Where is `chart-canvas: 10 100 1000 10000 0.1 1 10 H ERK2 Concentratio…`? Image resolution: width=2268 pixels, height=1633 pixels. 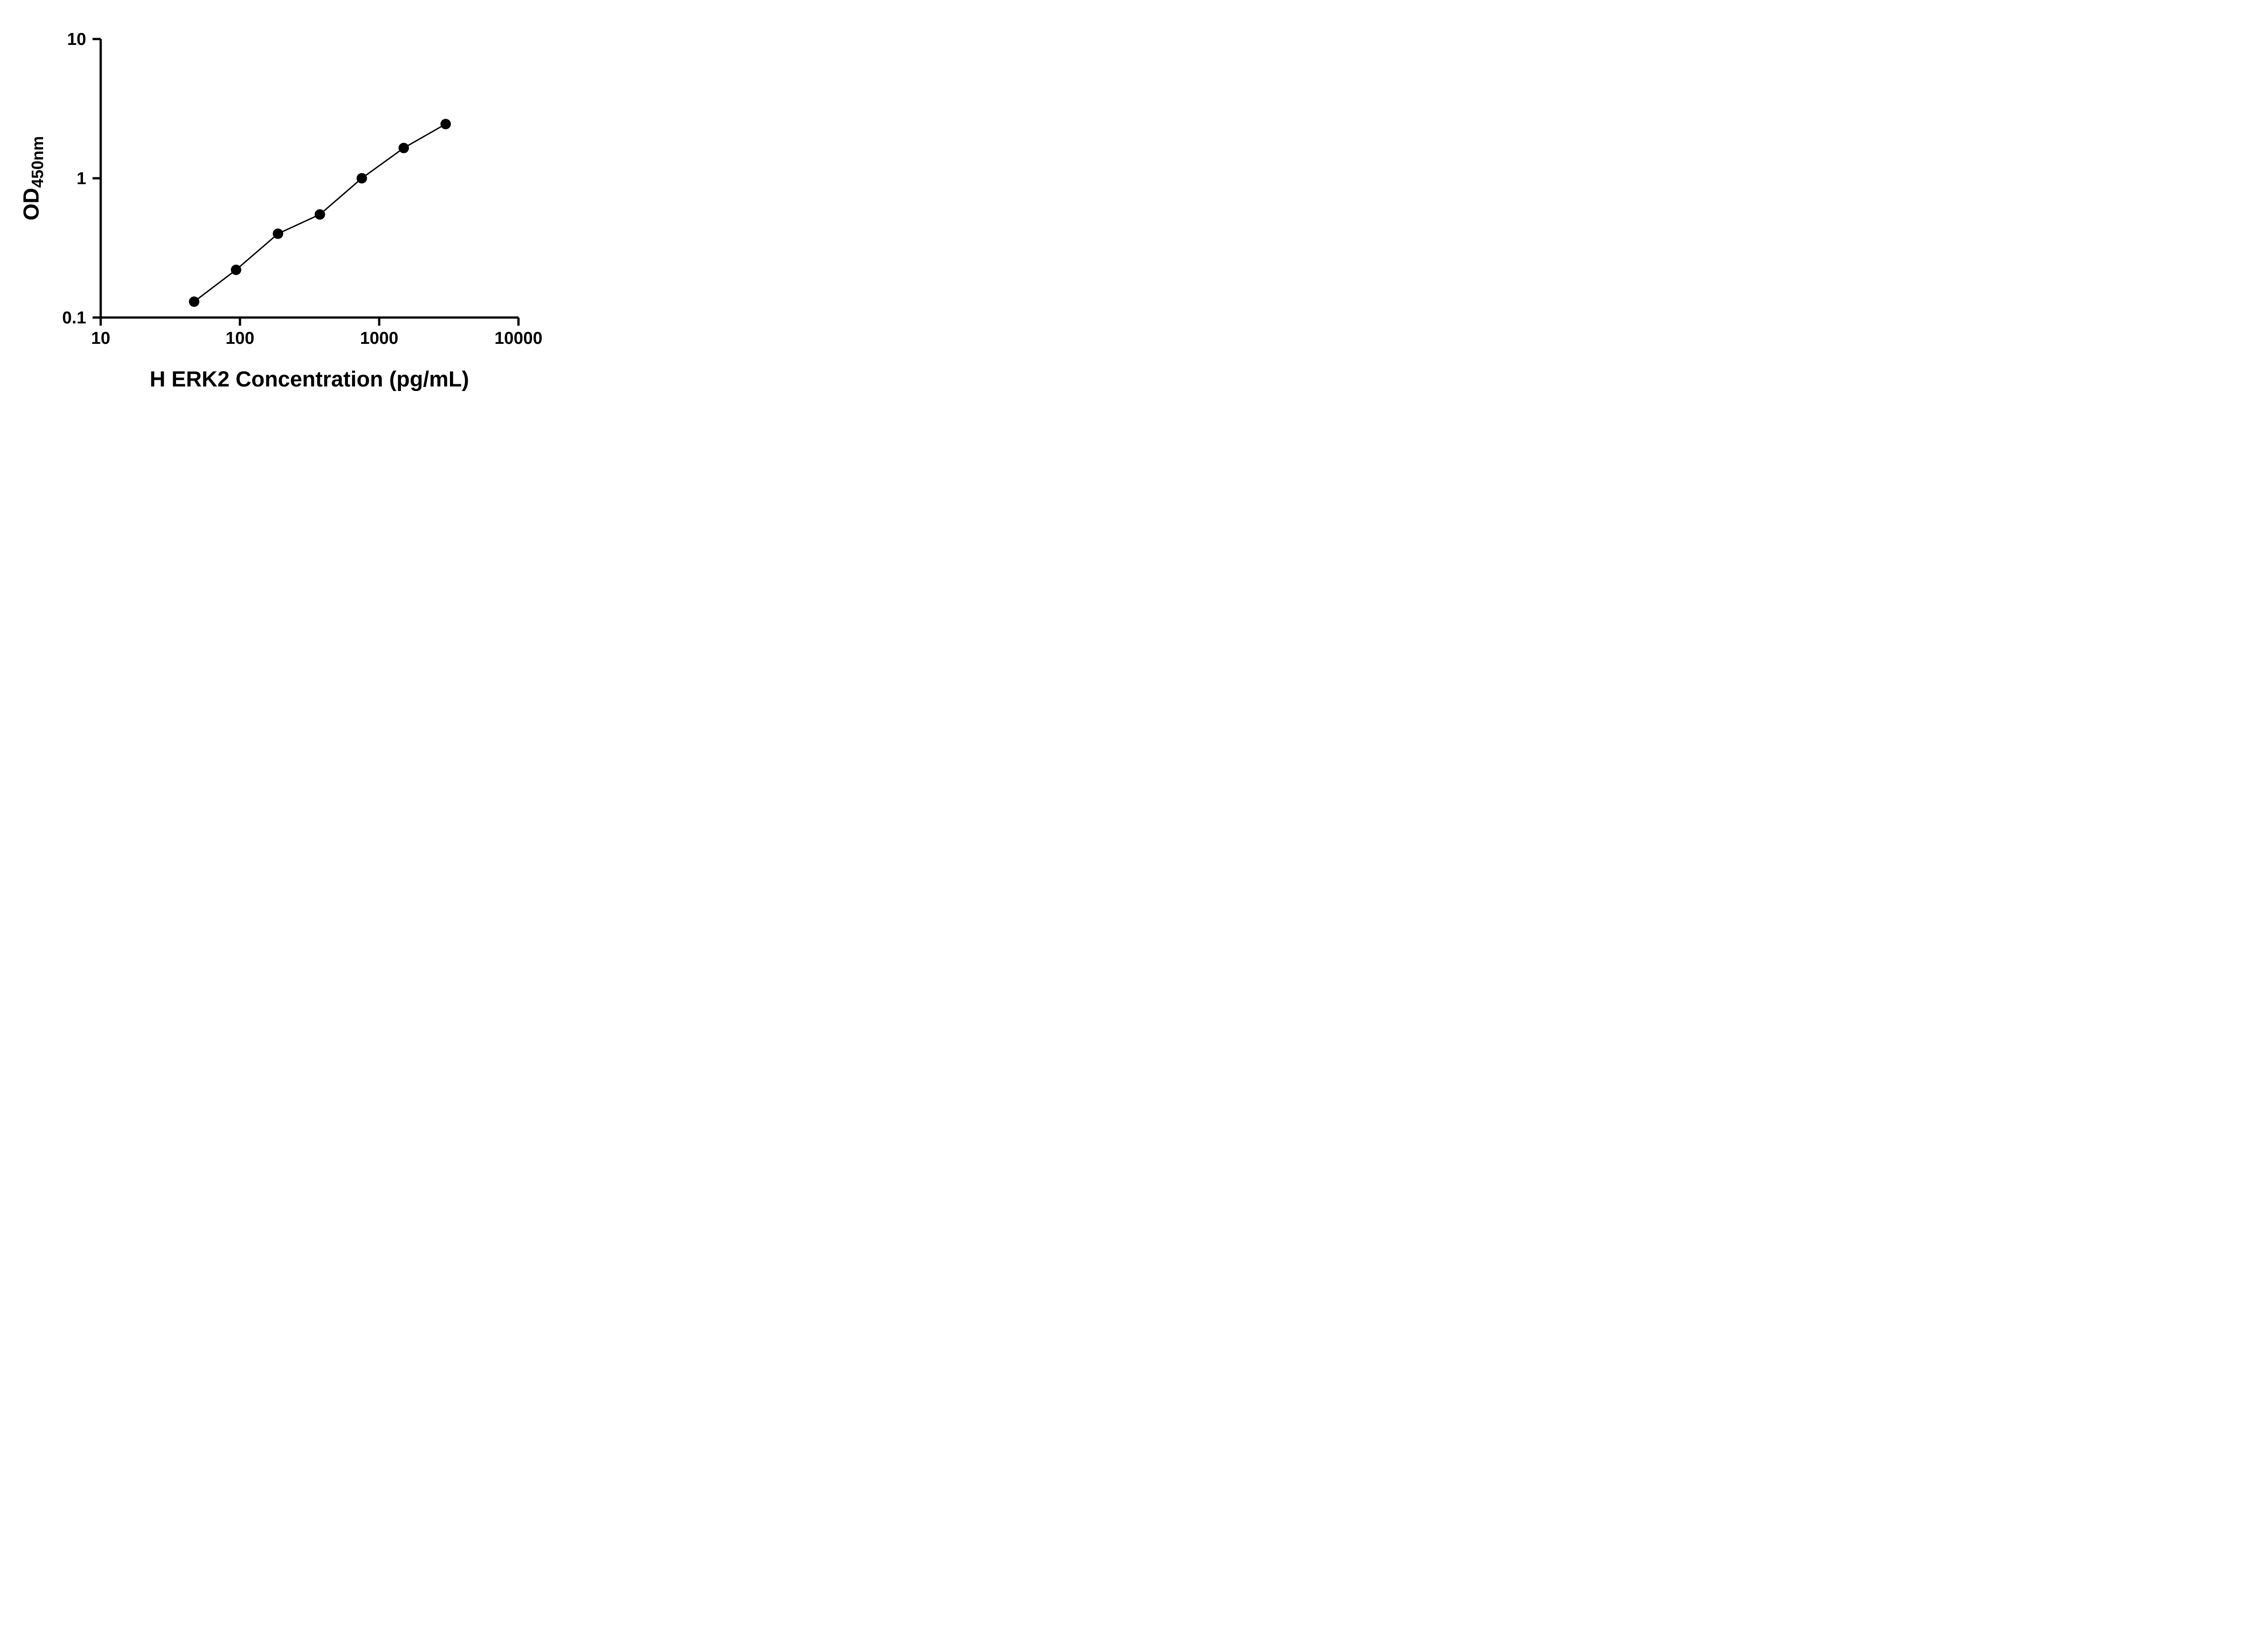
chart-canvas: 10 100 1000 10000 0.1 1 10 H ERK2 Concentratio… is located at coordinates (282, 210).